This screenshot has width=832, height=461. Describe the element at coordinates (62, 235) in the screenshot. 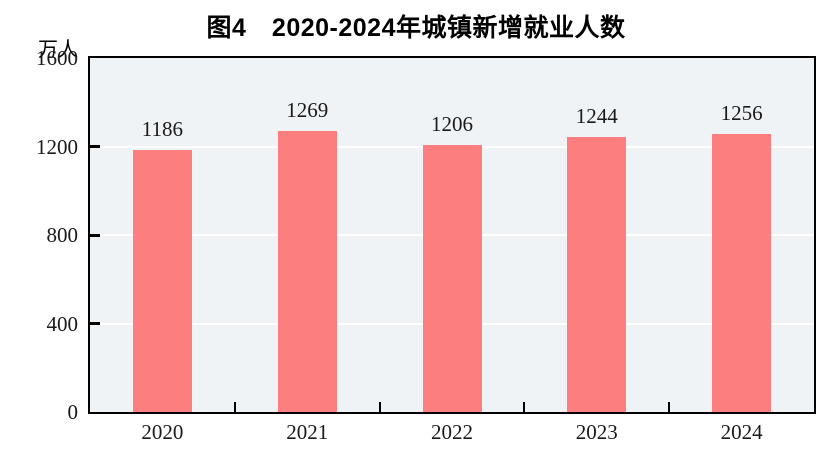

I see `y-tick-label-800: 800` at that location.